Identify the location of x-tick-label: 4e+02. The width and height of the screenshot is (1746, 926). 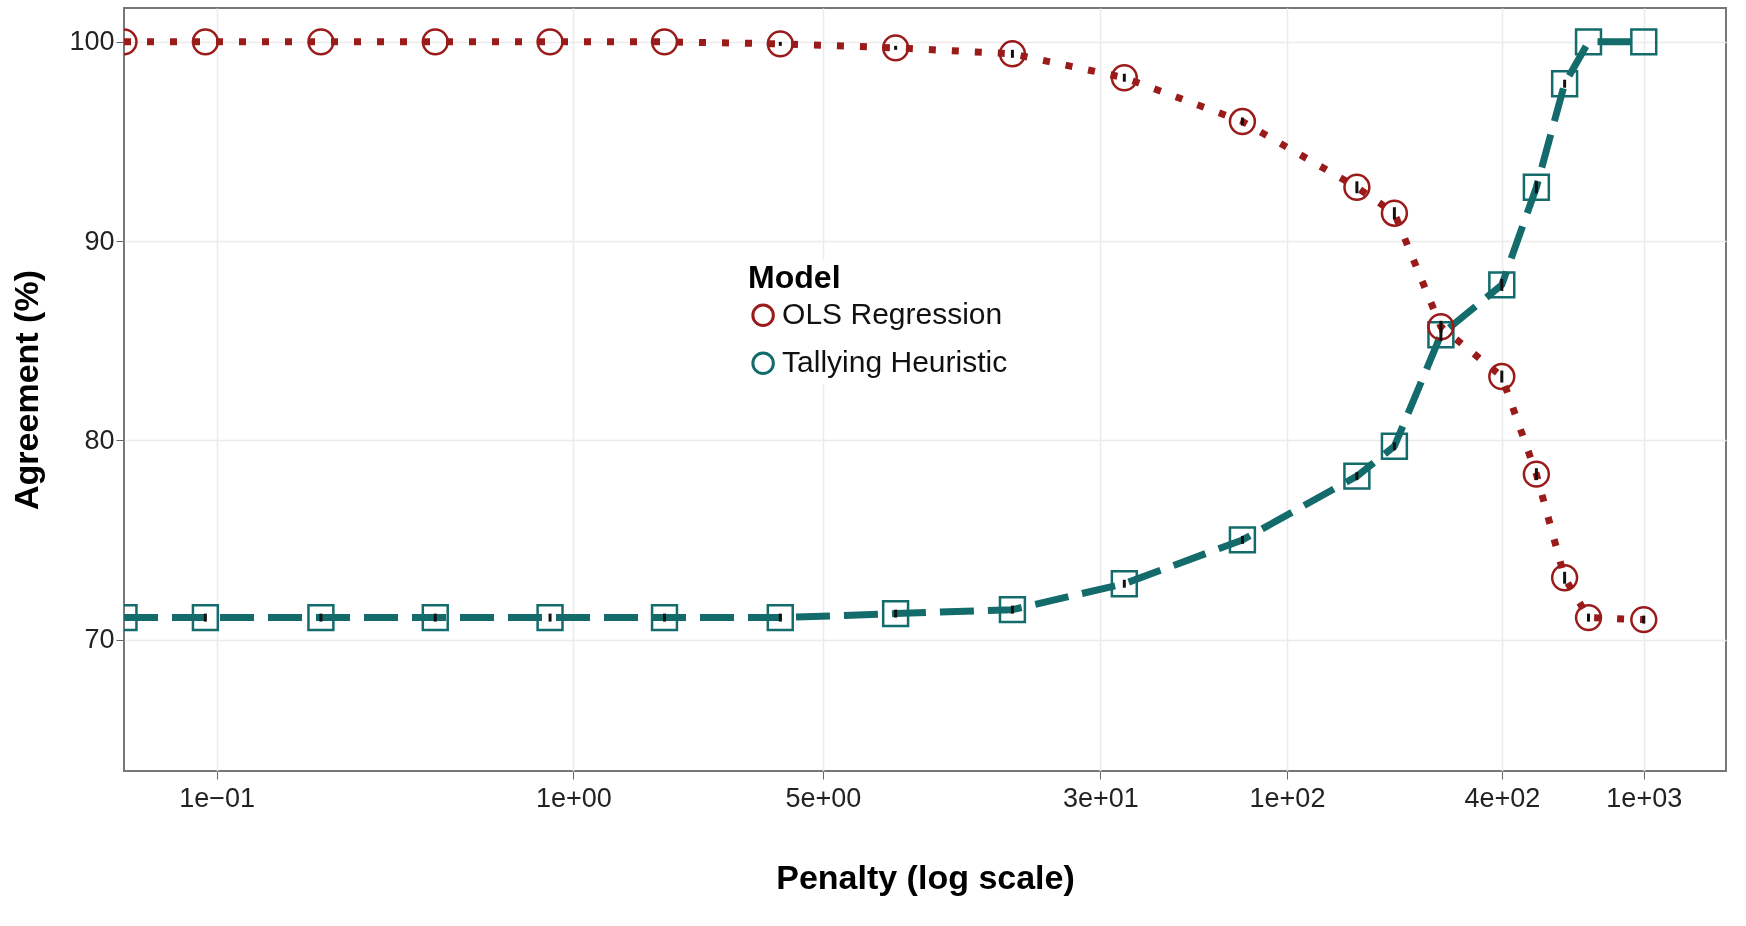
(1502, 797).